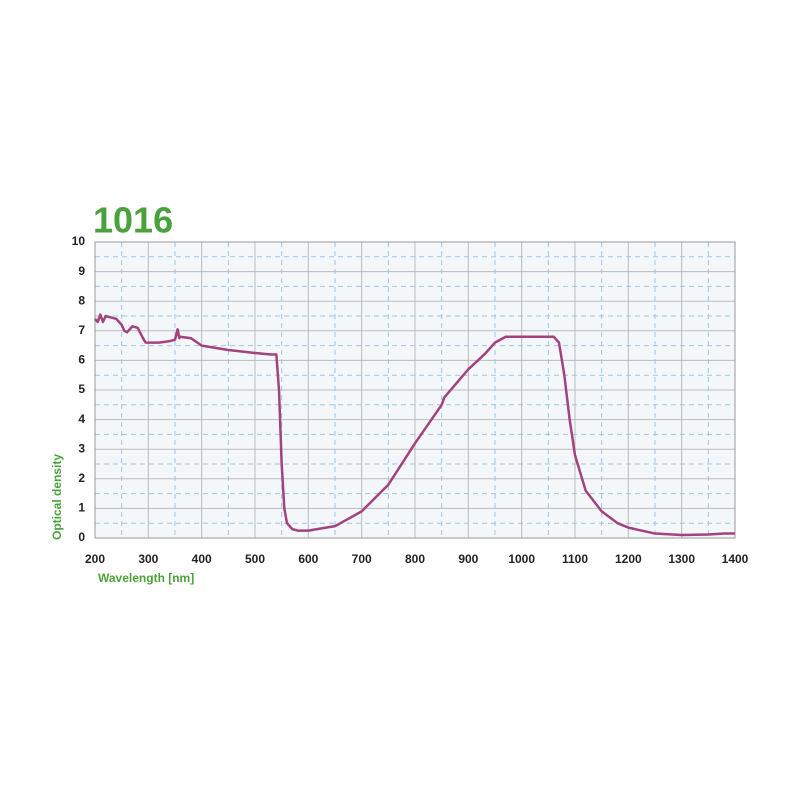 This screenshot has height=805, width=800. What do you see at coordinates (81, 360) in the screenshot?
I see `y-tick-label: 6` at bounding box center [81, 360].